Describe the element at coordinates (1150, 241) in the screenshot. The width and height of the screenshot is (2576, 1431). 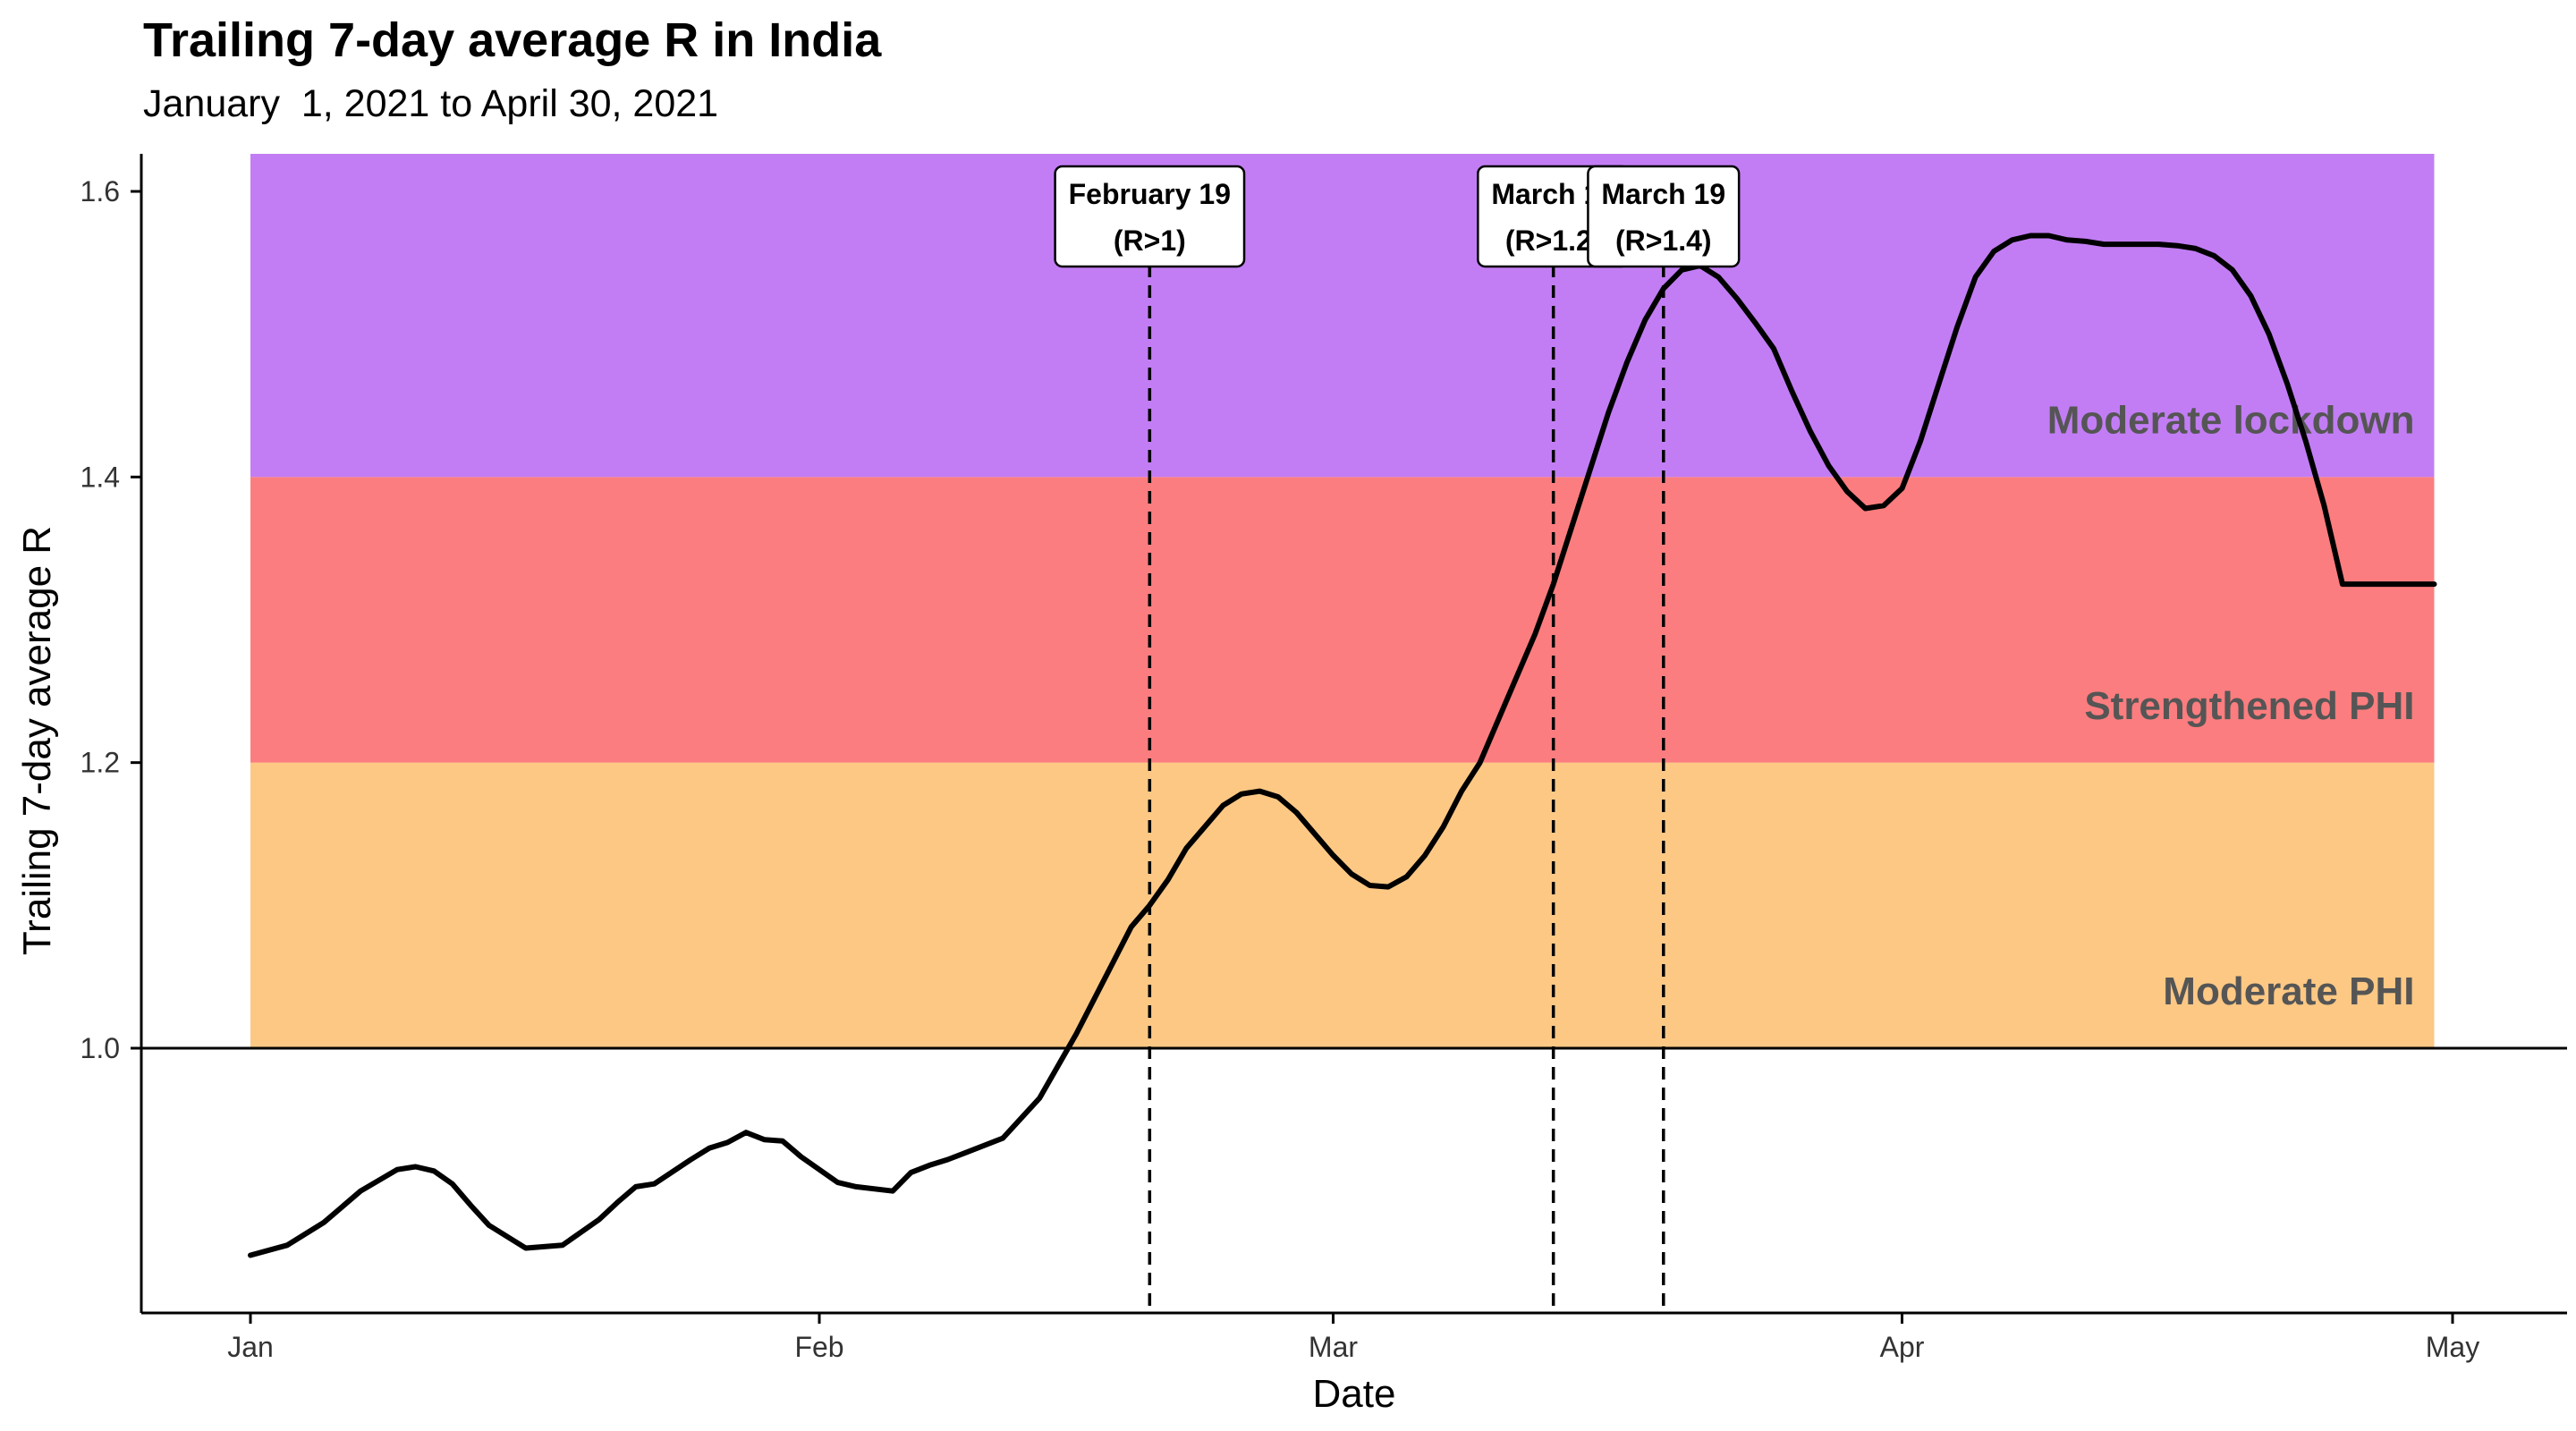
I see `annotation-condition-0: (R>1)` at that location.